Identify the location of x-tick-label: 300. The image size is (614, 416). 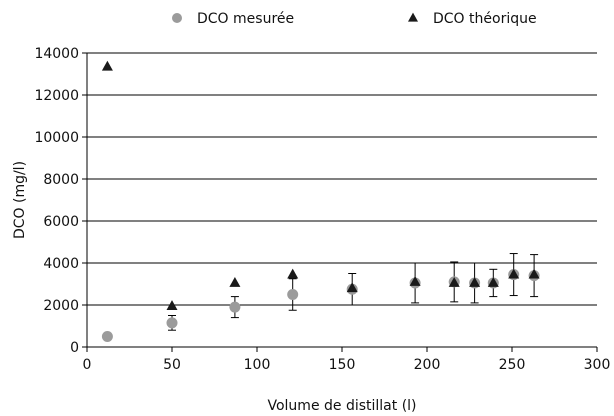
(597, 365).